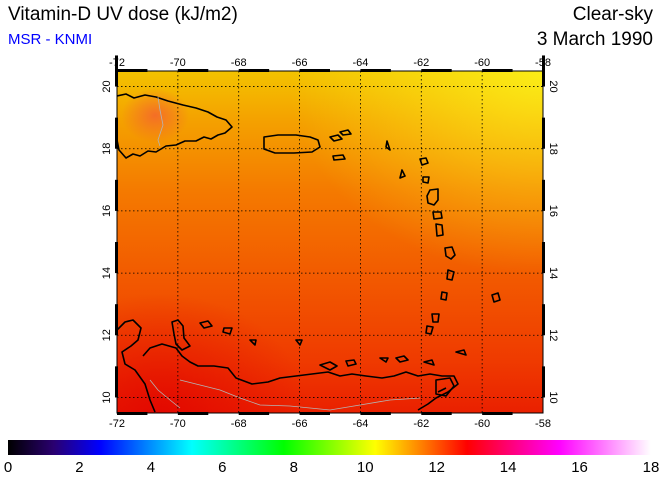 Image resolution: width=665 pixels, height=480 pixels. I want to click on sky-condition-label: Clear-sky, so click(612, 14).